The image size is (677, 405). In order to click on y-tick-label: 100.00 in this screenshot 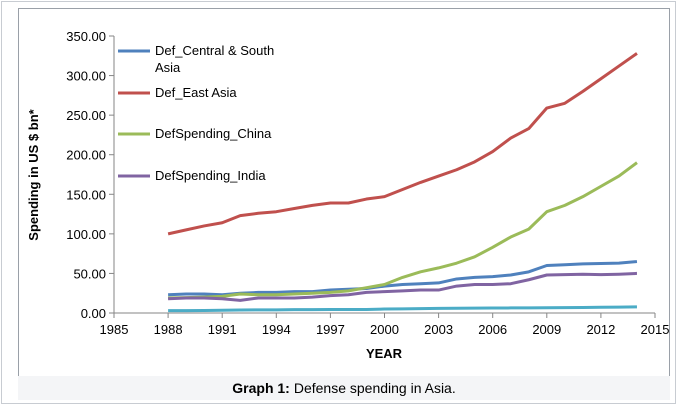, I will do `click(86, 234)`.